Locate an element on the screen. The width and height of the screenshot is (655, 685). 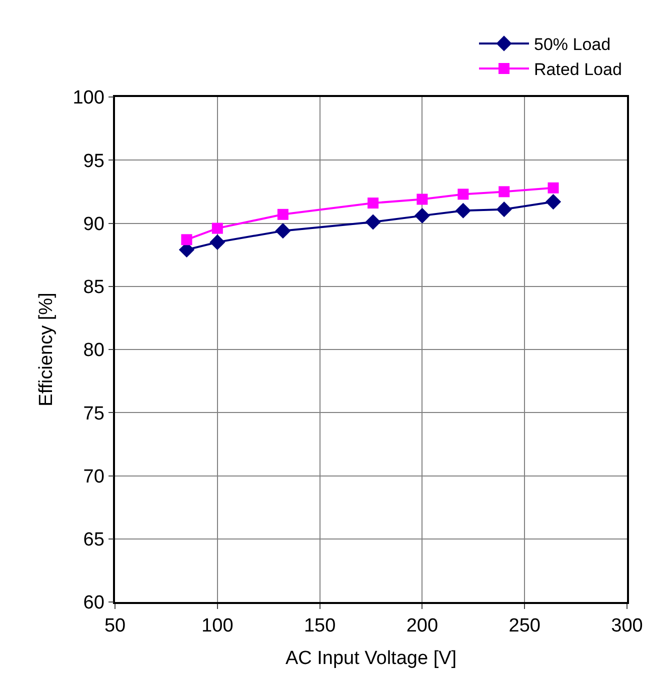
y-tick-label: 100 is located at coordinates (88, 98).